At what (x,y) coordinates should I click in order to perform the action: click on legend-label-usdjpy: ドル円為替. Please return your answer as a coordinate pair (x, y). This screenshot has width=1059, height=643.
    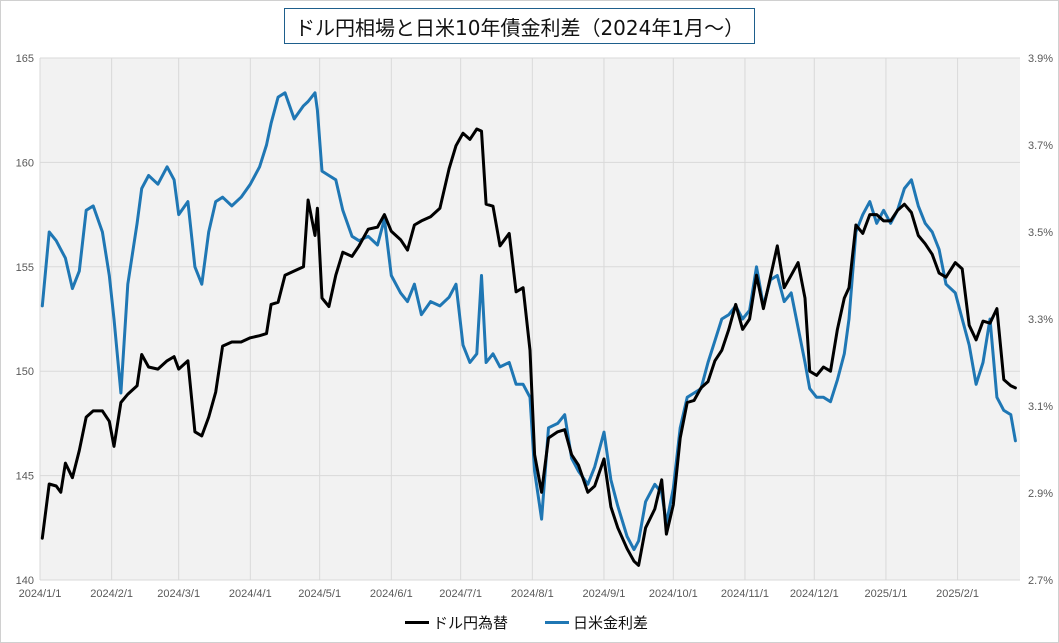
    Looking at the image, I should click on (471, 623).